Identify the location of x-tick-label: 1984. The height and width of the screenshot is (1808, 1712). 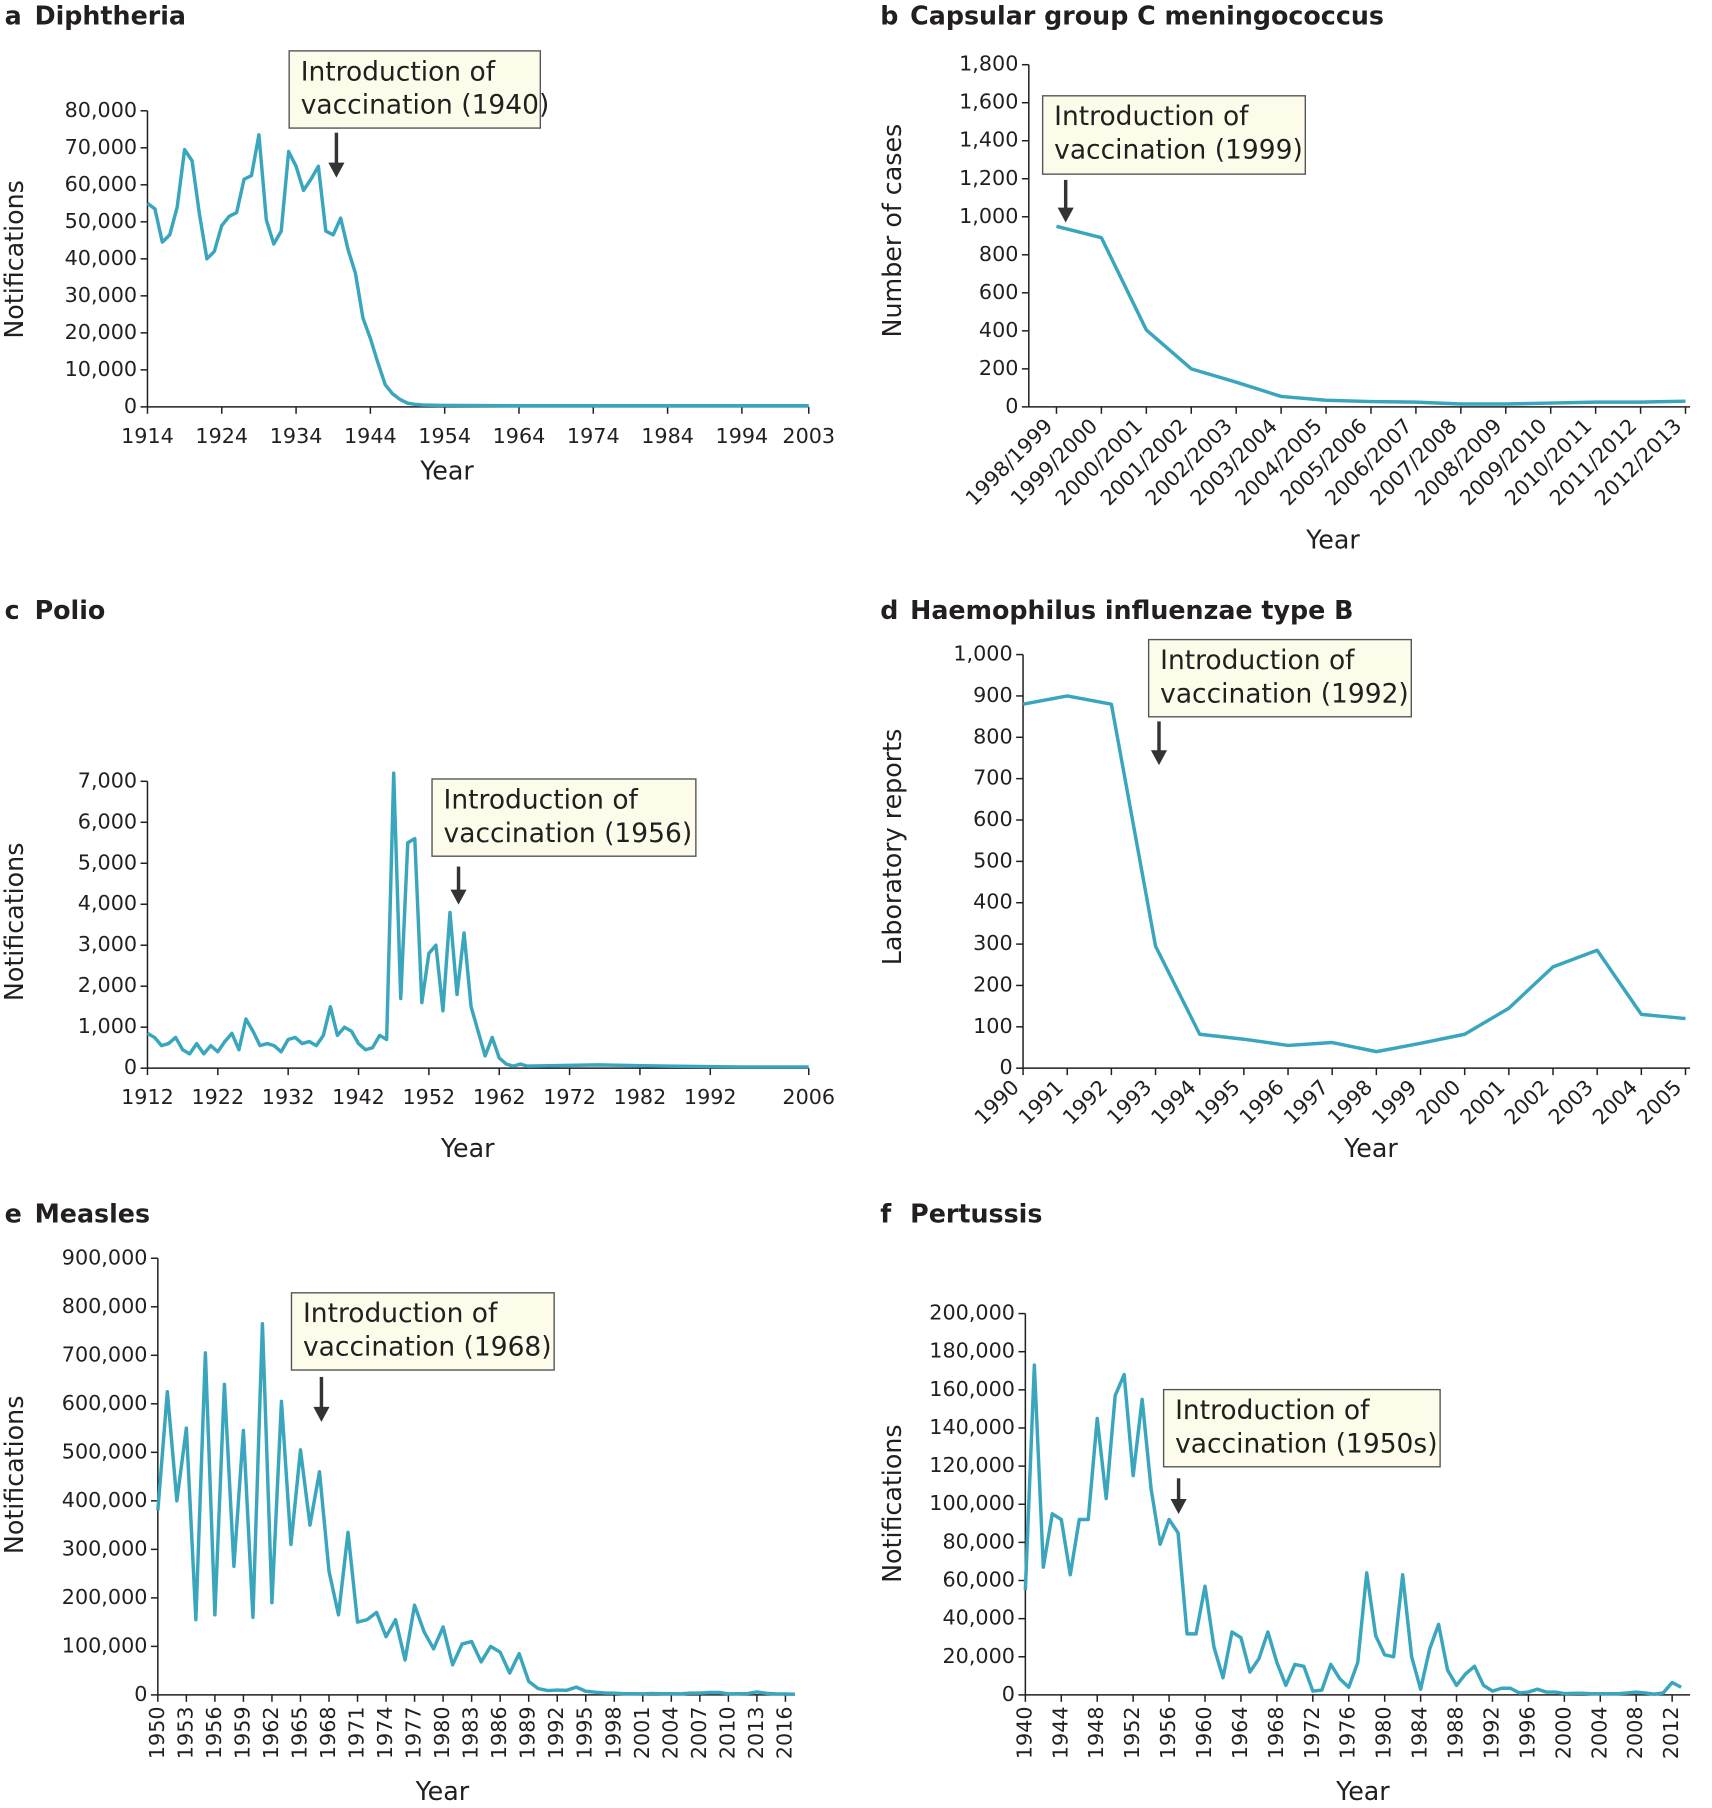
(1420, 1732).